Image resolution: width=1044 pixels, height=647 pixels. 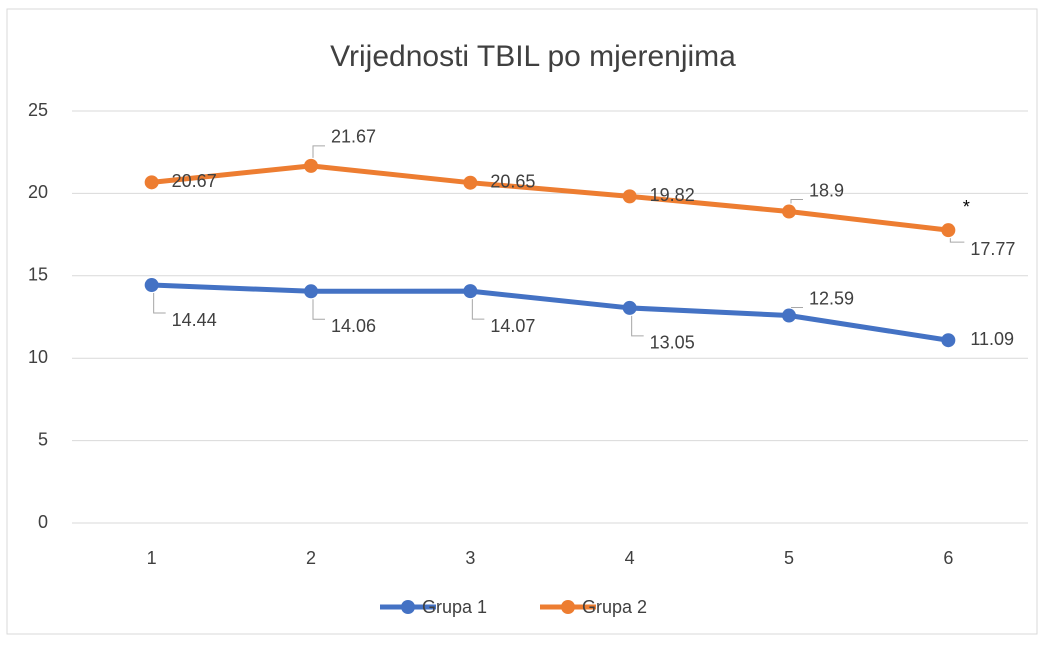 I want to click on data-label: 11.09, so click(x=992, y=339).